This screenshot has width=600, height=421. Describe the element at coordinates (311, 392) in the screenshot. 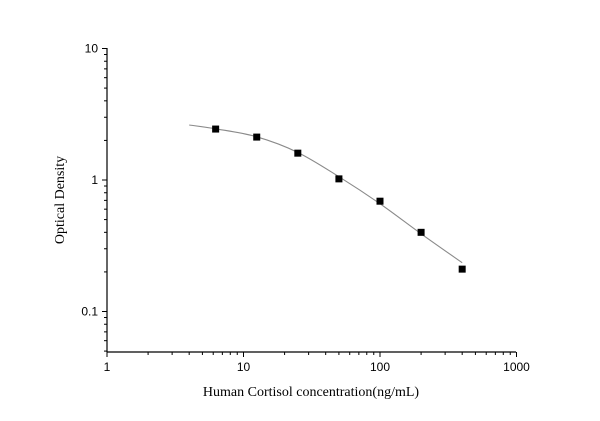

I see `x-axis-title: Human Cortisol concentration(ng/mL)` at that location.